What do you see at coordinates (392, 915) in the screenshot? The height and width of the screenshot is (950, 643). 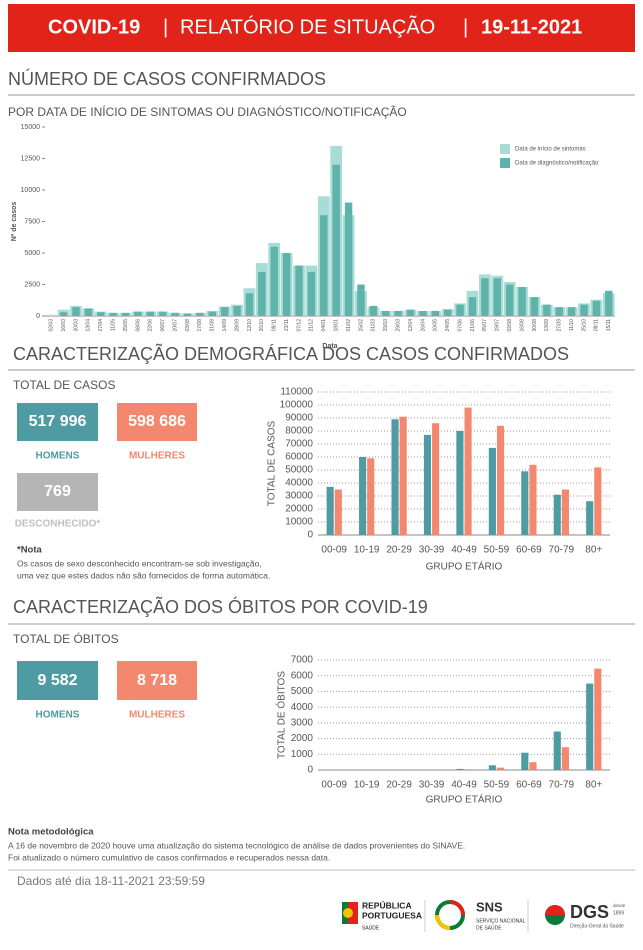 I see `logo-text: PORTUGUESA` at bounding box center [392, 915].